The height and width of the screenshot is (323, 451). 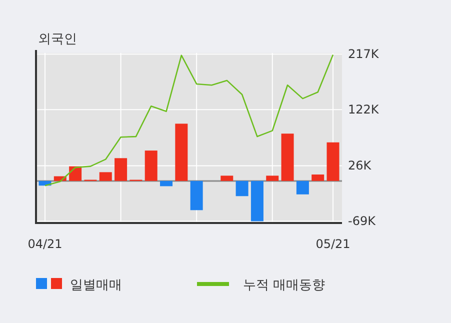 What do you see at coordinates (284, 285) in the screenshot?
I see `legend-label: 누적 매매동향` at bounding box center [284, 285].